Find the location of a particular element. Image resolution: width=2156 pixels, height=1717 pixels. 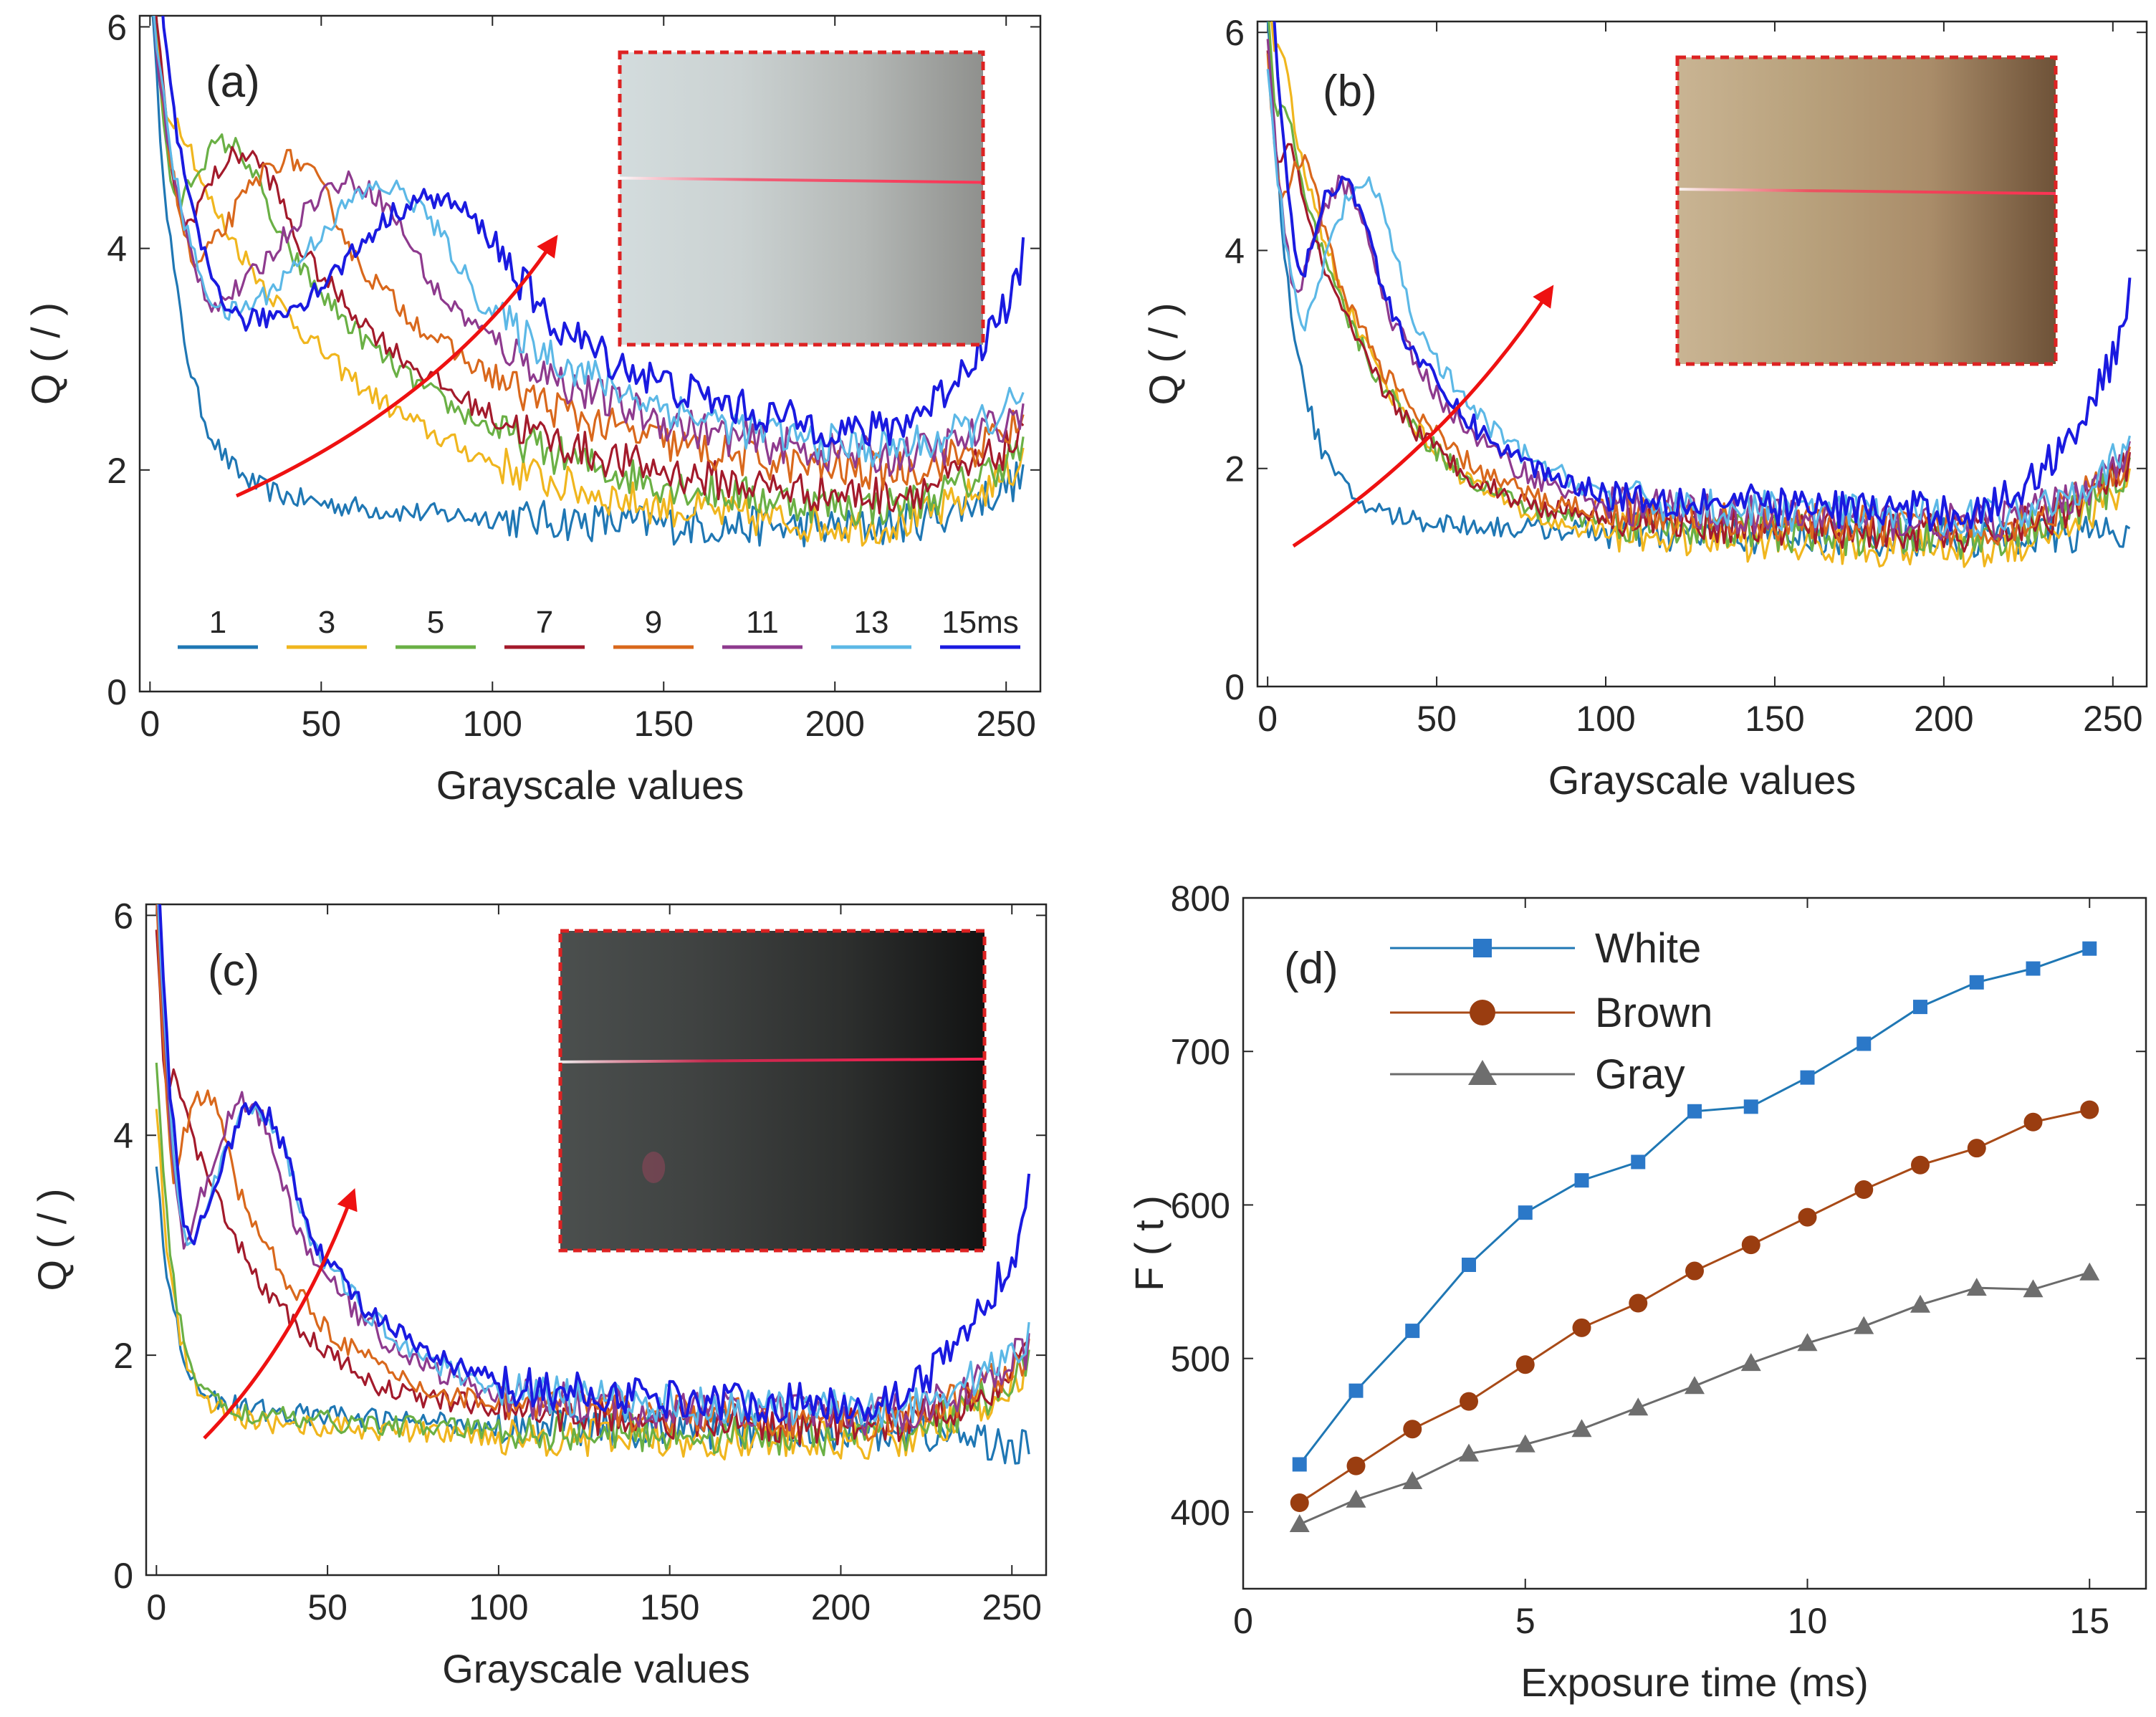

x-axis-title: Grayscale values is located at coordinates (1702, 780).